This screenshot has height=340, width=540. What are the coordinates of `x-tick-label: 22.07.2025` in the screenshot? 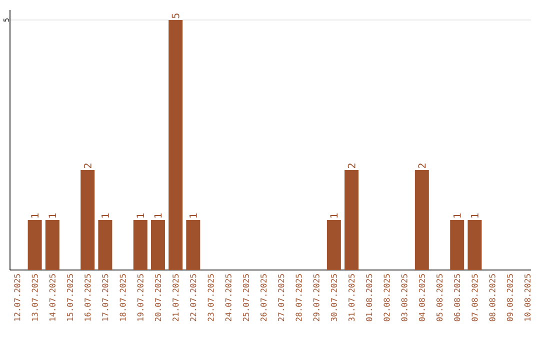 It's located at (193, 298).